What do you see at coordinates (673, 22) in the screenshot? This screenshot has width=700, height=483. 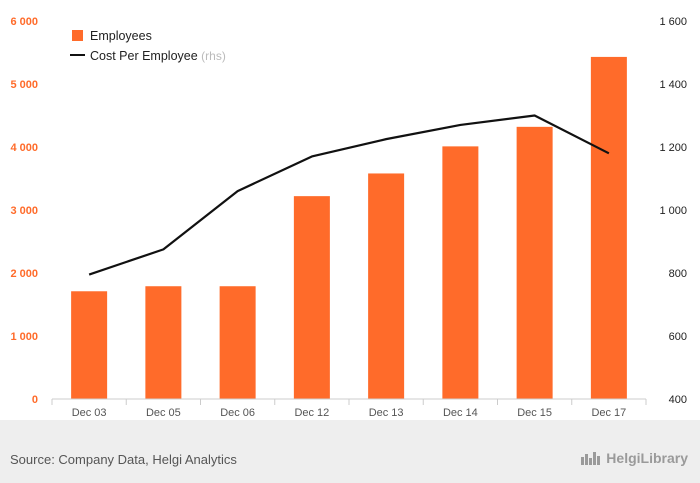 I see `right-tick-label: 1 600` at bounding box center [673, 22].